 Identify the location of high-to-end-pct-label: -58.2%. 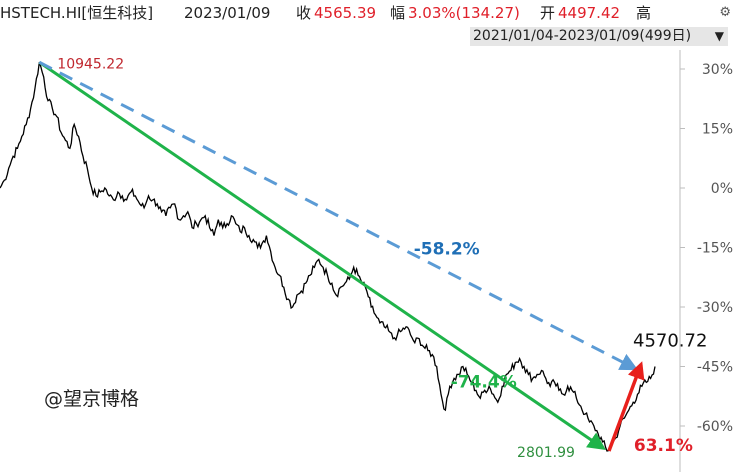
(447, 249).